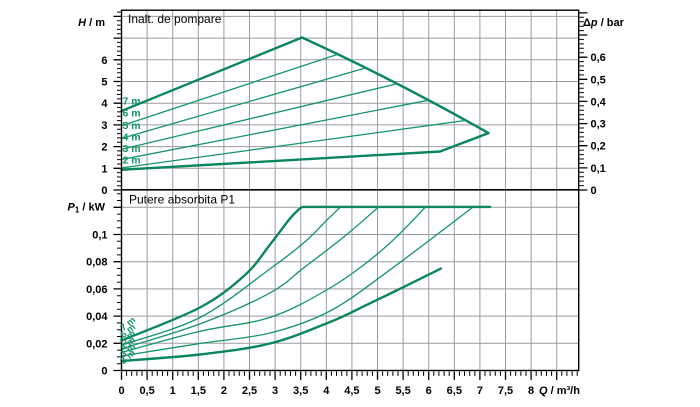 The width and height of the screenshot is (700, 407). What do you see at coordinates (96, 263) in the screenshot?
I see `svg-text: 0,08` at bounding box center [96, 263].